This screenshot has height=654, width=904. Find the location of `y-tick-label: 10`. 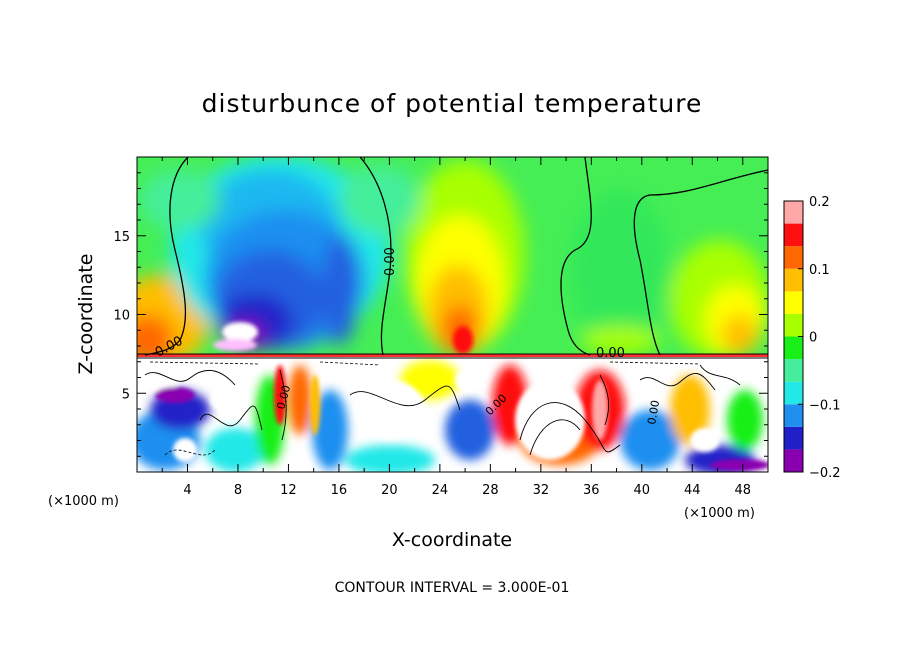

y-tick-label: 10 is located at coordinates (121, 316).